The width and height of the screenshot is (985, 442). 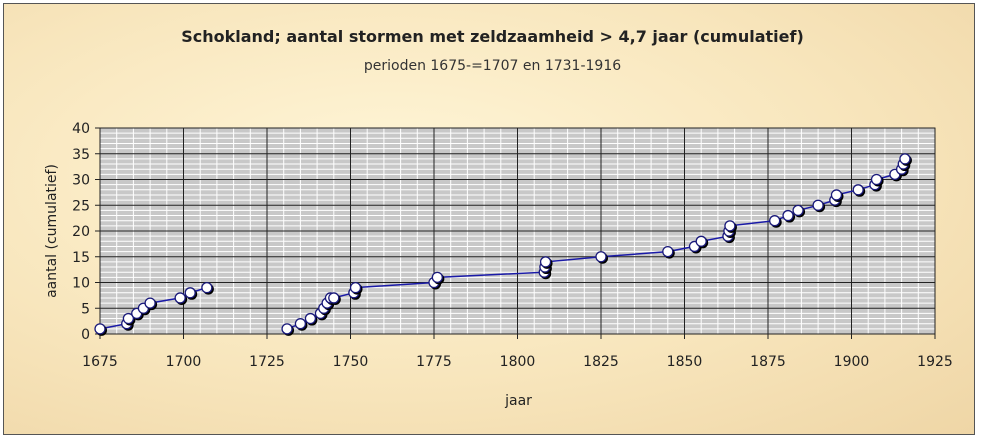 What do you see at coordinates (518, 362) in the screenshot?
I see `x-tick-label: 1800` at bounding box center [518, 362].